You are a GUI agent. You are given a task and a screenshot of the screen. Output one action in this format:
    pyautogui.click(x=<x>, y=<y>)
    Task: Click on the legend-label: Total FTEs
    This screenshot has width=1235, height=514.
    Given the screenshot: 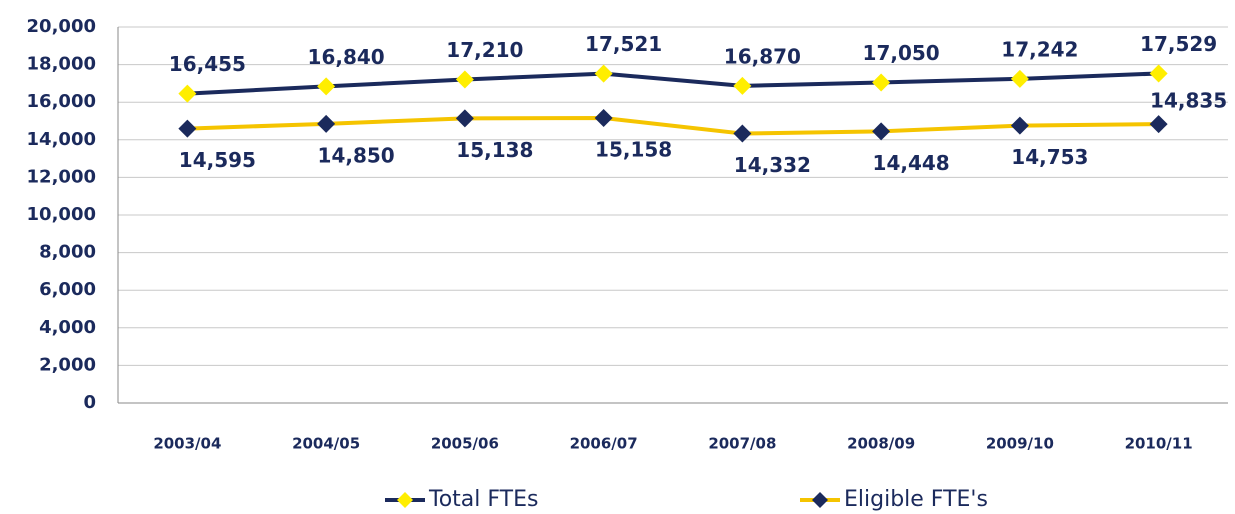 What is the action you would take?
    pyautogui.click(x=483, y=499)
    